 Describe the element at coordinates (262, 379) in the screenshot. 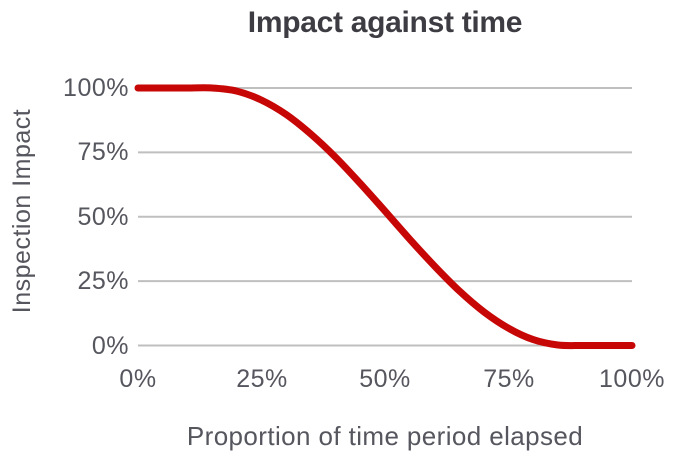

I see `x-tick-label: 25%` at that location.